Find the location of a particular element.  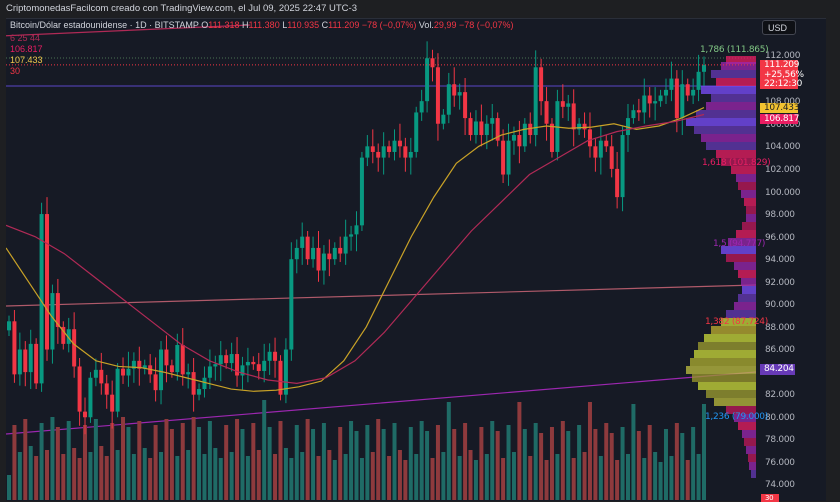

price-tick: 80.000 is located at coordinates (780, 418).